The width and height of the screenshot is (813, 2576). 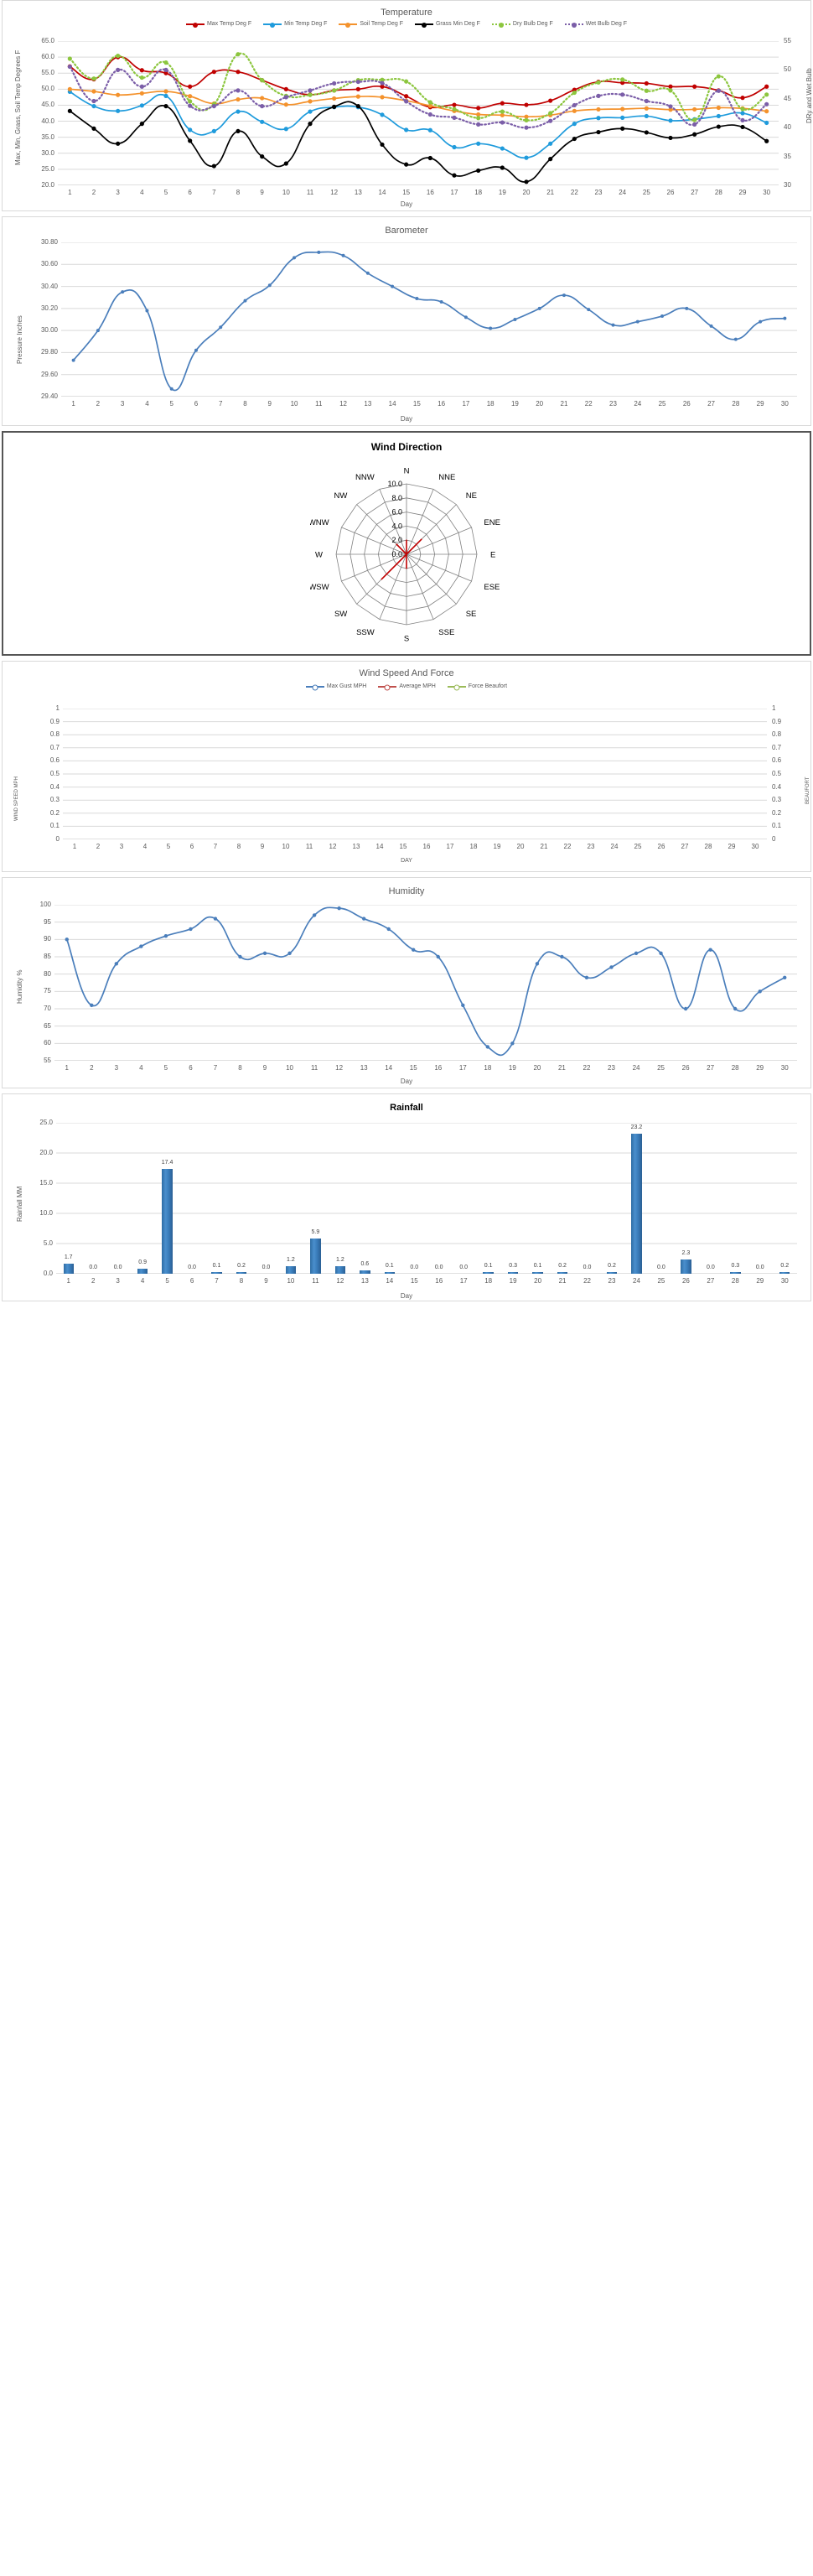 I want to click on baro-plot-ytick: 30.00, so click(x=49, y=330).